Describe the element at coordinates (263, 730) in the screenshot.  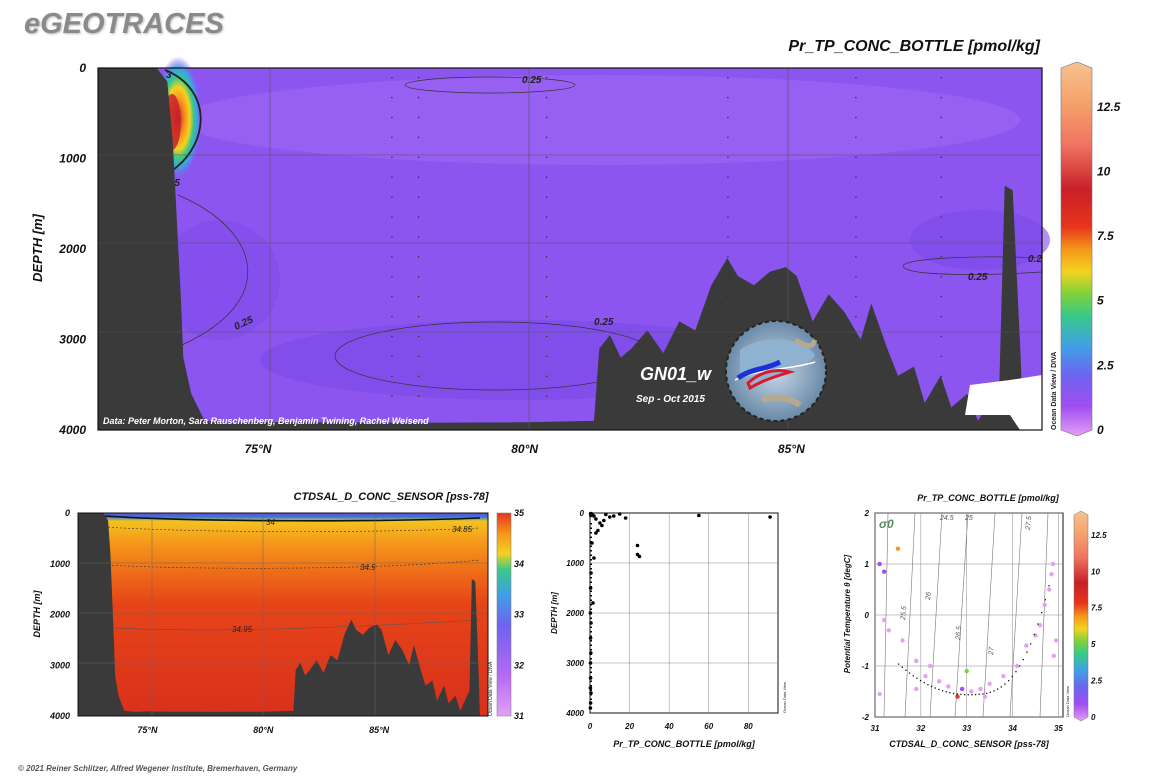
I see `salinity-x-tick-labels: 75°N 80°N 85°N` at that location.